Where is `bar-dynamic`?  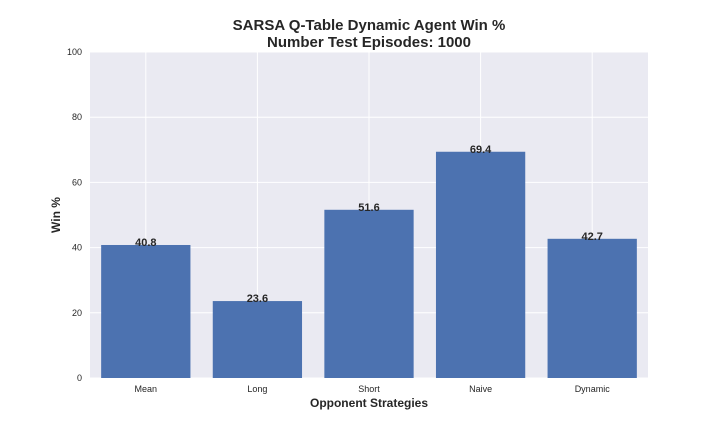 bar-dynamic is located at coordinates (592, 308).